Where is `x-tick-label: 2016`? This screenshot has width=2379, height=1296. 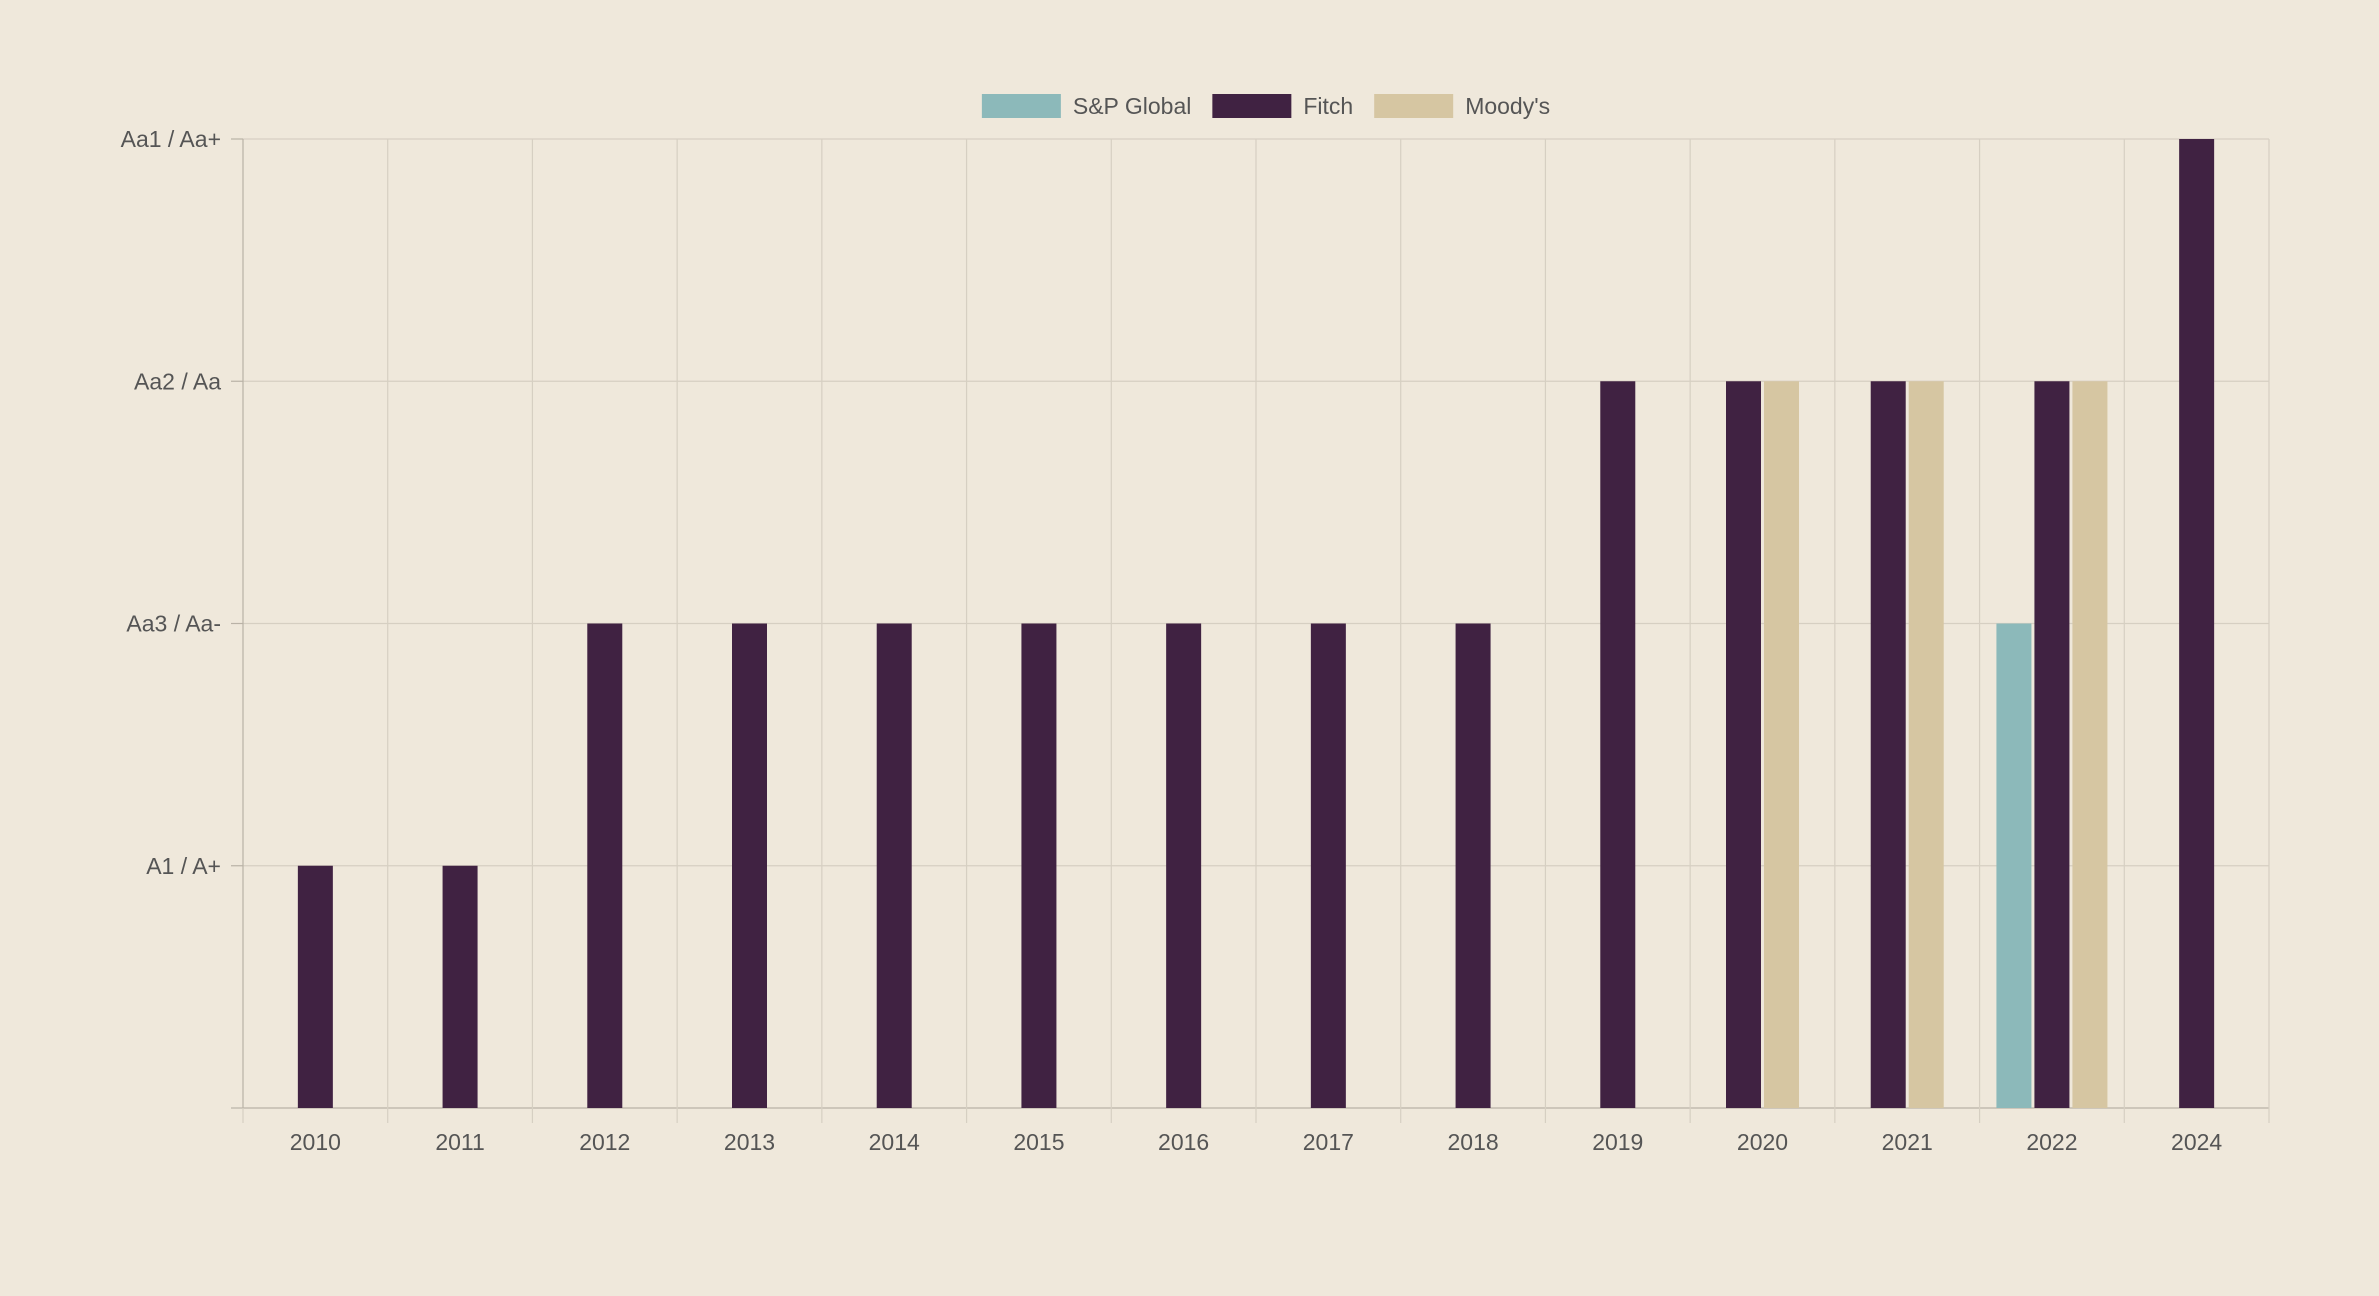 x-tick-label: 2016 is located at coordinates (1183, 1142).